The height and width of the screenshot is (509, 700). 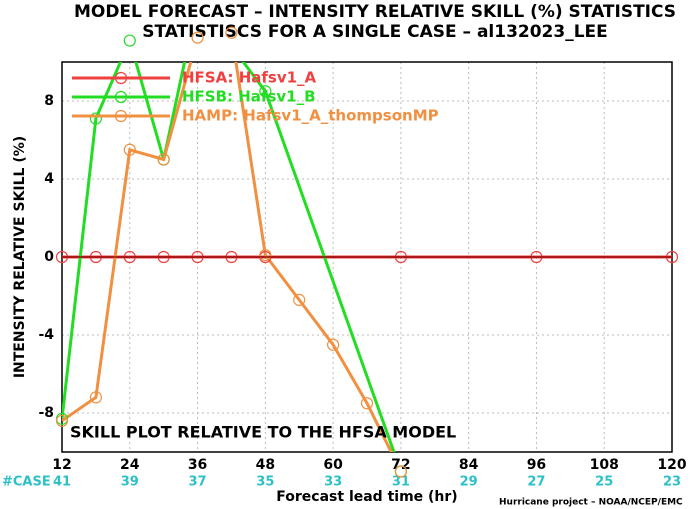 What do you see at coordinates (46, 413) in the screenshot?
I see `y-tick-label: -8` at bounding box center [46, 413].